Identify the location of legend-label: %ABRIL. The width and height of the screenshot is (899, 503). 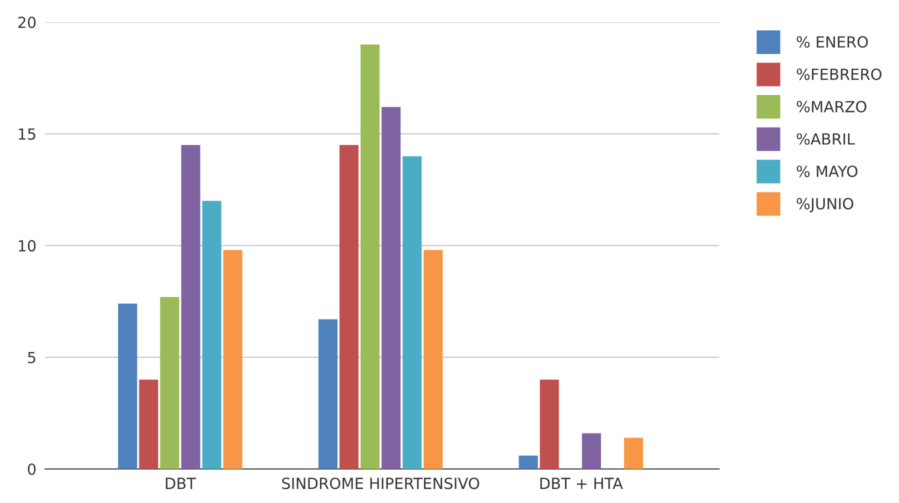
(825, 139).